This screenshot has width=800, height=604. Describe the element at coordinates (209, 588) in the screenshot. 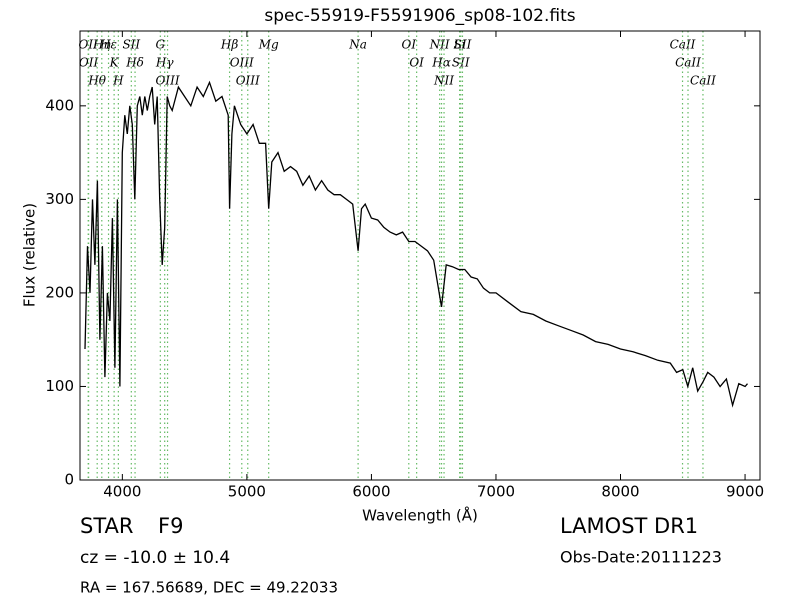

I see `coords: RA = 167.56689, DEC = 49.22033` at that location.